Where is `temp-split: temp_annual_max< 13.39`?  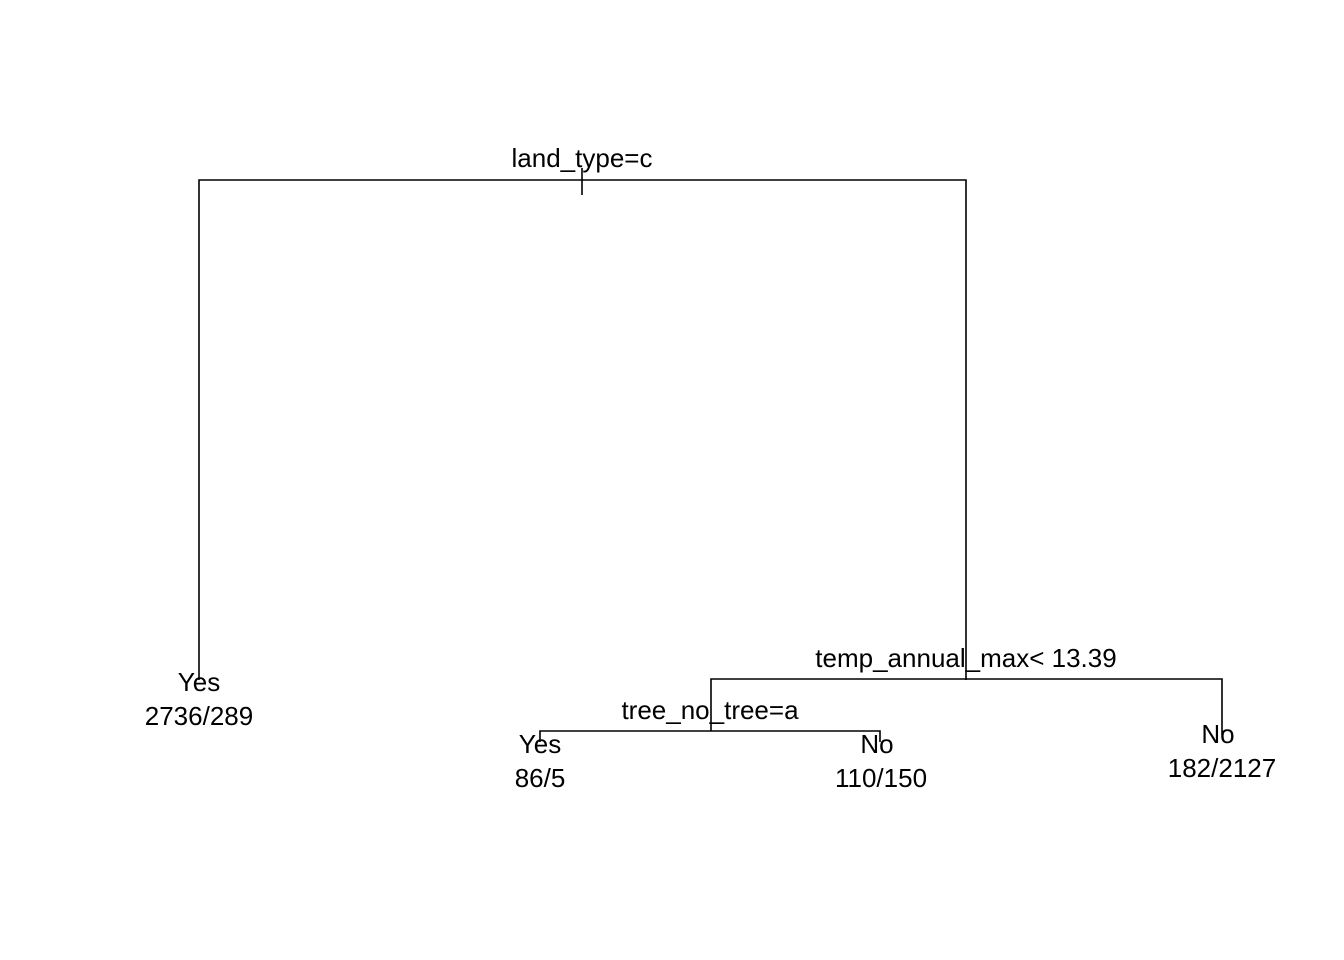 temp-split: temp_annual_max< 13.39 is located at coordinates (966, 689).